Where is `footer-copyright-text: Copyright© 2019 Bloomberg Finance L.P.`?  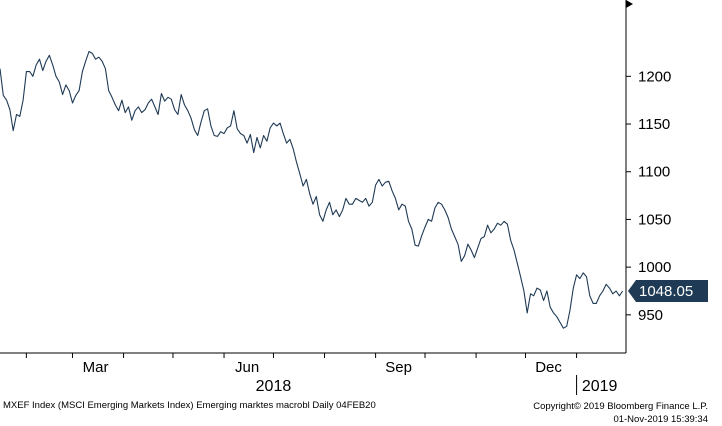 footer-copyright-text: Copyright© 2019 Bloomberg Finance L.P. is located at coordinates (620, 406).